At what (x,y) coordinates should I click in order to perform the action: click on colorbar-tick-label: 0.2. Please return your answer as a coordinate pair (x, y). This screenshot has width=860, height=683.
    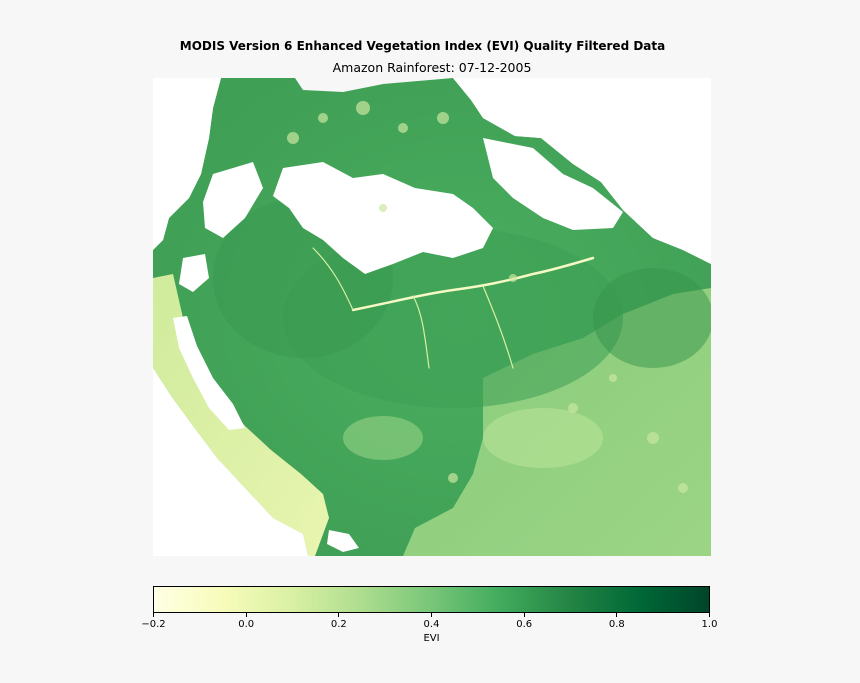
    Looking at the image, I should click on (338, 624).